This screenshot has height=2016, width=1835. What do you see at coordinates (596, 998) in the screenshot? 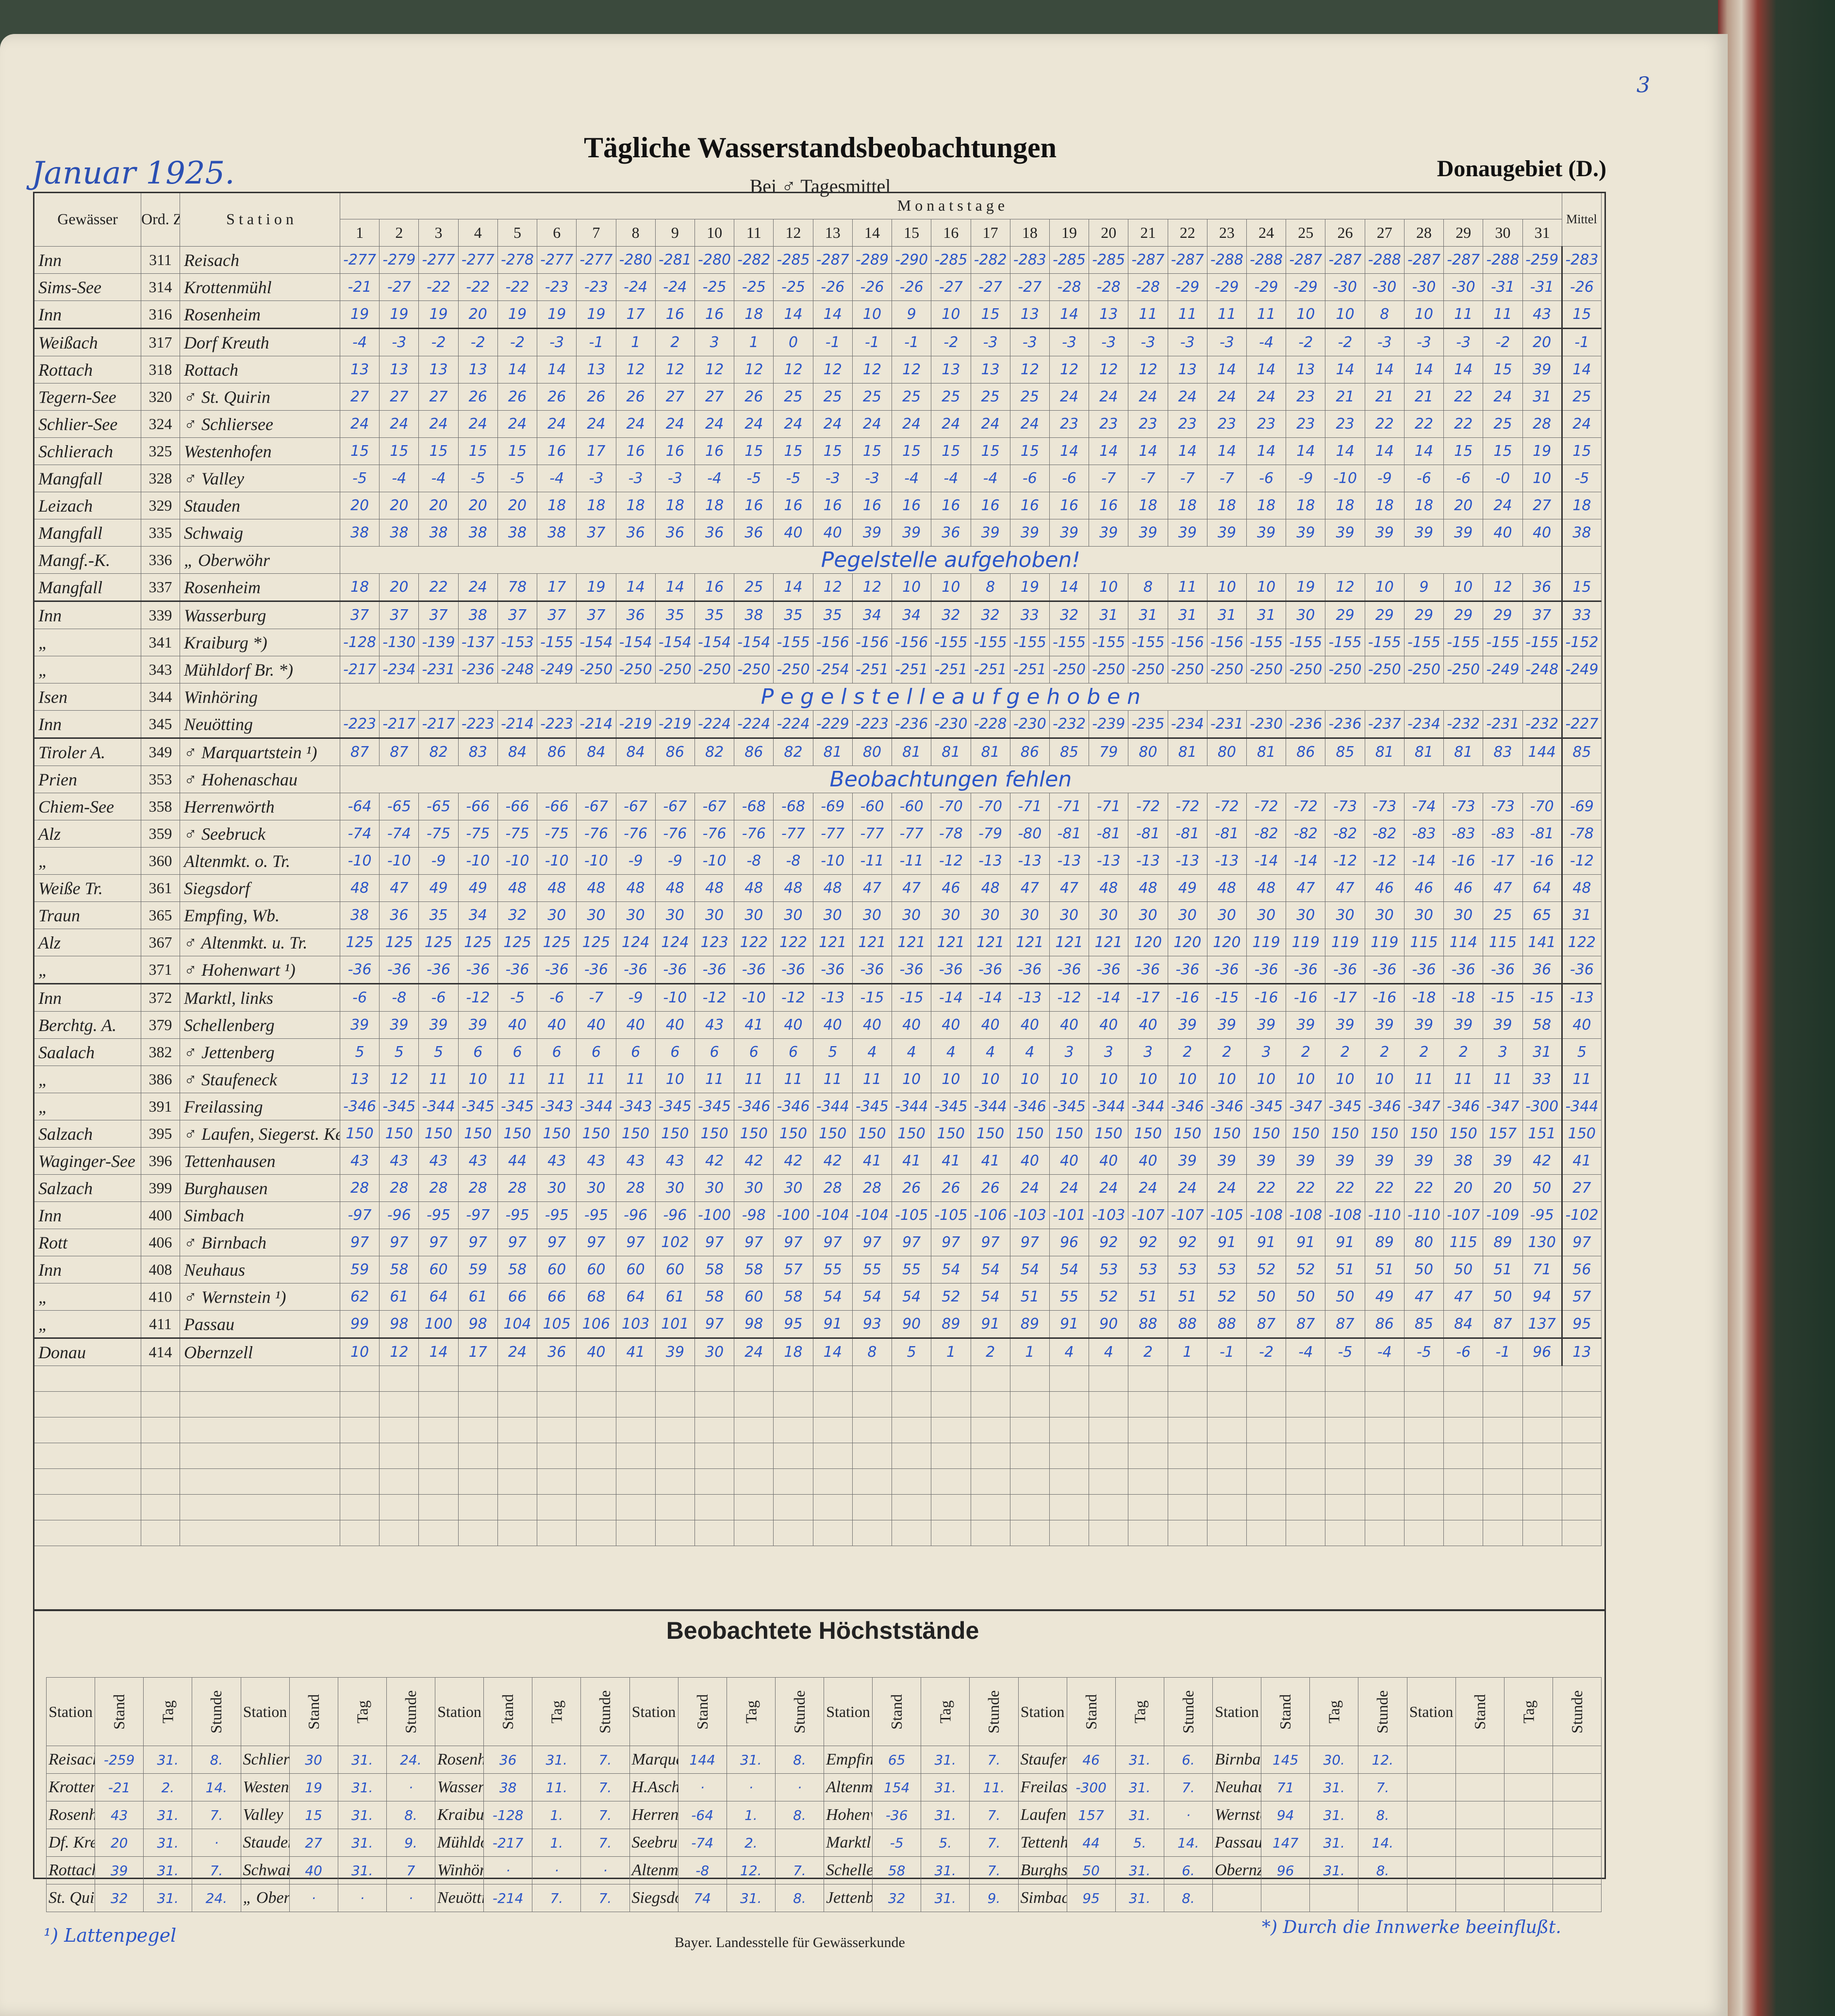
I see `value-cell: -7` at bounding box center [596, 998].